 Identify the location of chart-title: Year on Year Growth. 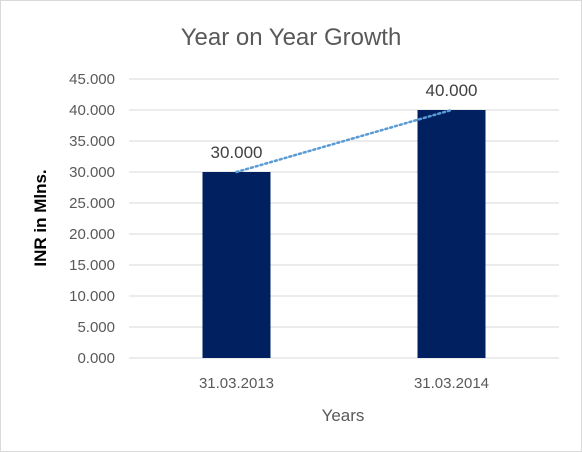
(291, 37).